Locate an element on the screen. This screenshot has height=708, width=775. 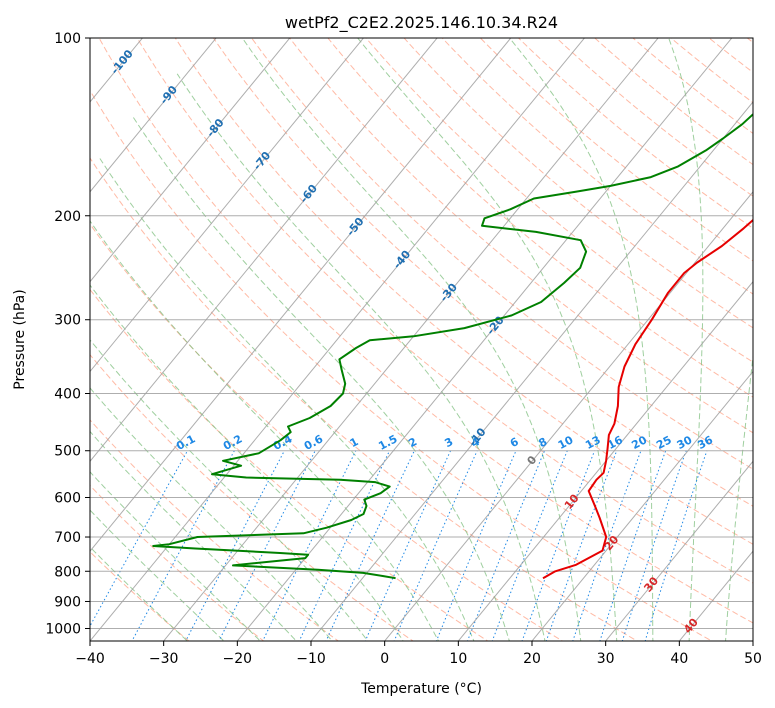
x-tick-label: 0 is located at coordinates (384, 659).